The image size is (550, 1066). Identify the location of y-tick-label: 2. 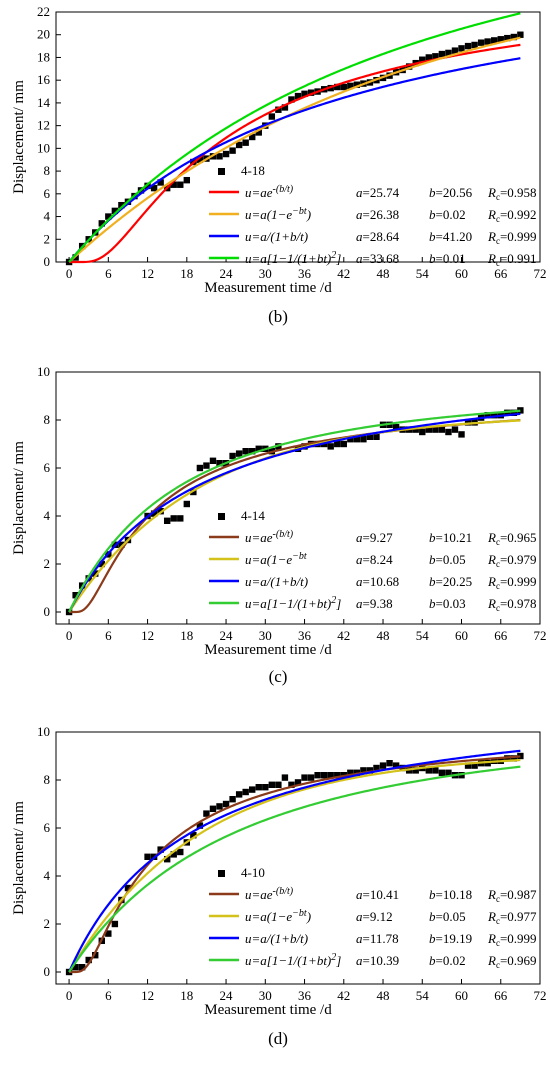
(47, 563).